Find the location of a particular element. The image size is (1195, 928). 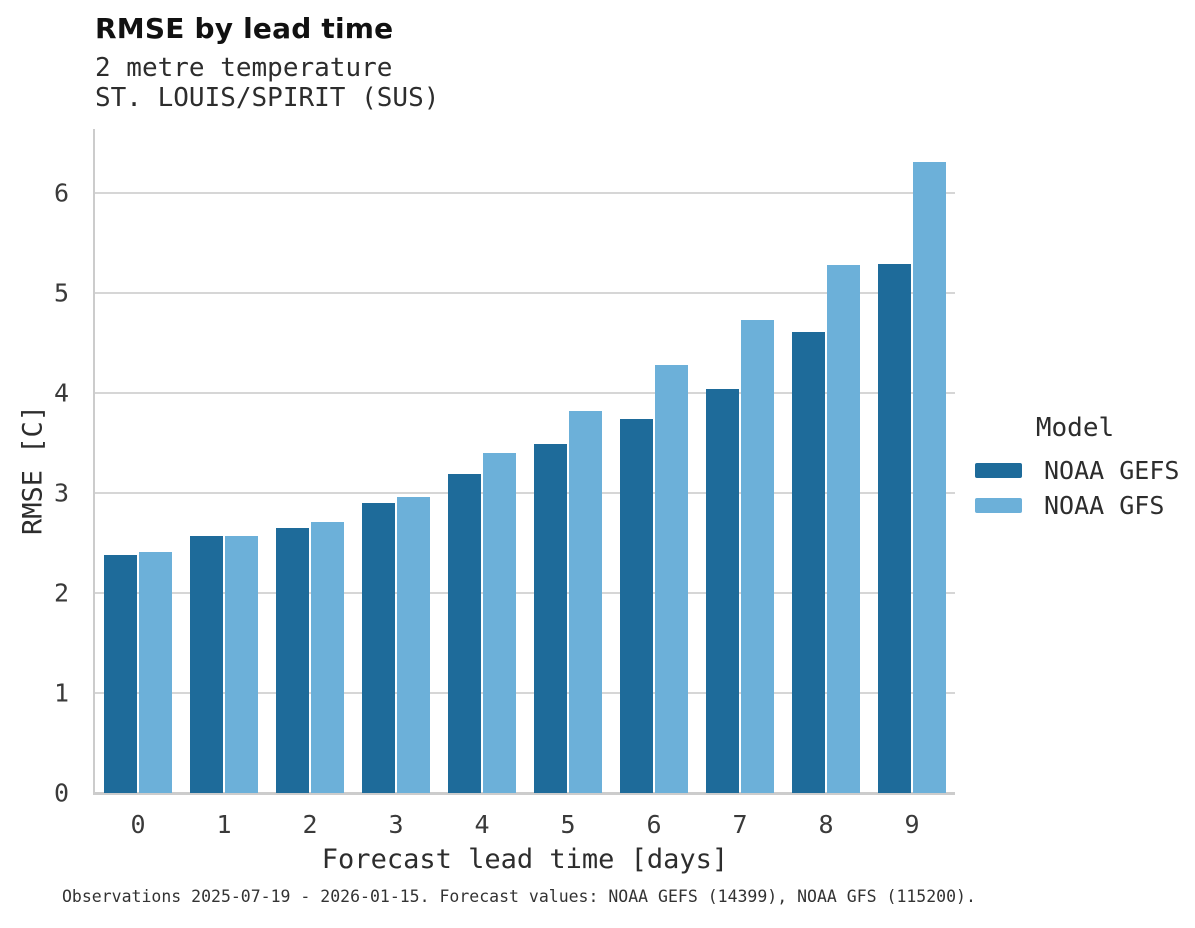

legend-item-gefs: NOAA GEFS is located at coordinates (1077, 470).